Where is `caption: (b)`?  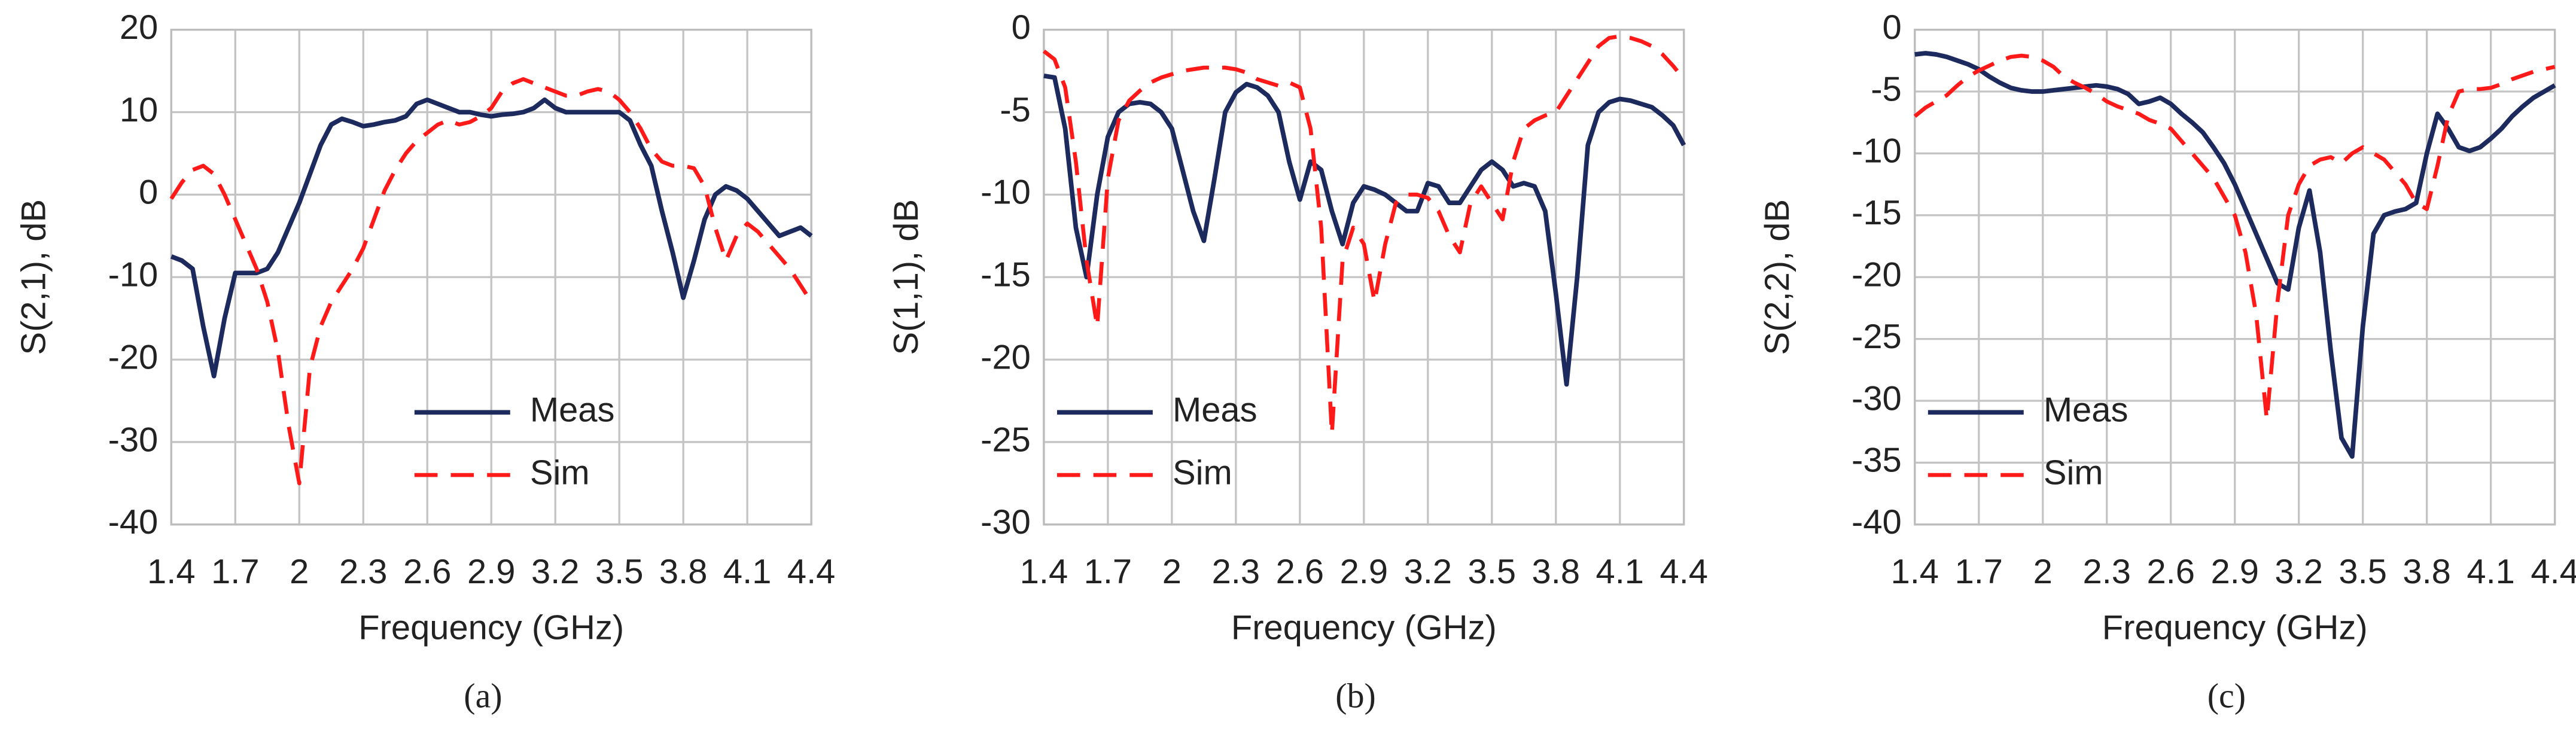 caption: (b) is located at coordinates (1355, 695).